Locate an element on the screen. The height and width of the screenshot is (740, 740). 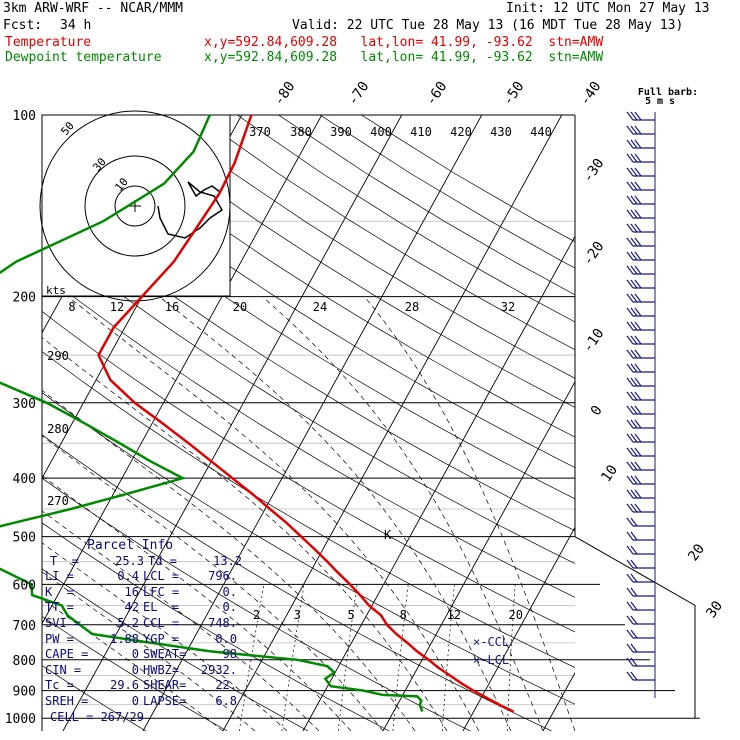
hodograph-unit-label: kts is located at coordinates (56, 290).